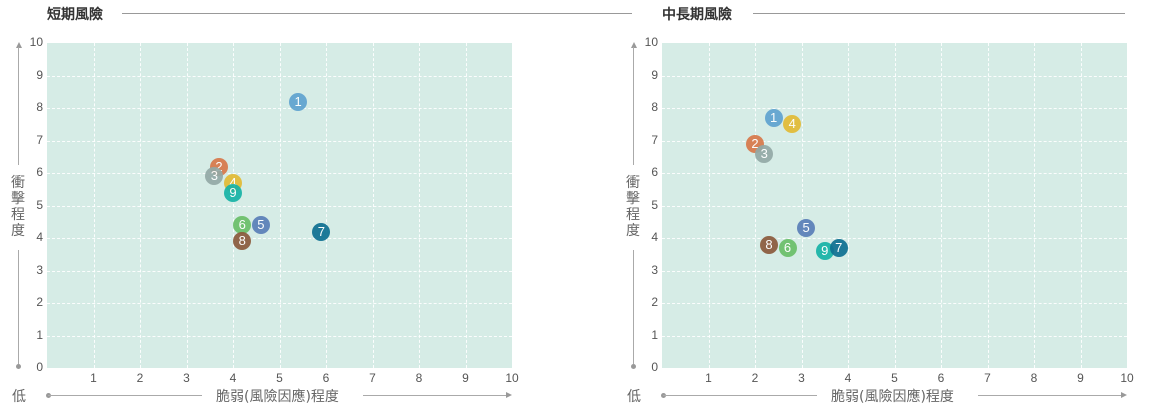 This screenshot has height=414, width=1150. What do you see at coordinates (75, 15) in the screenshot?
I see `chart-title: 短期風險` at bounding box center [75, 15].